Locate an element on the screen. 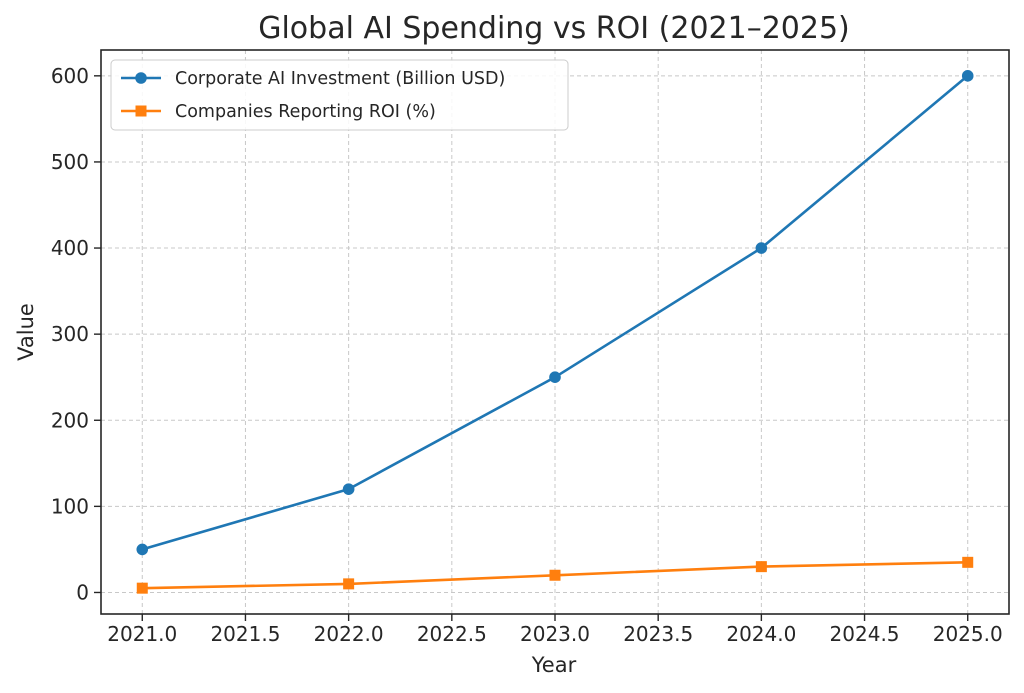 The width and height of the screenshot is (1024, 693). legend-box is located at coordinates (339, 95).